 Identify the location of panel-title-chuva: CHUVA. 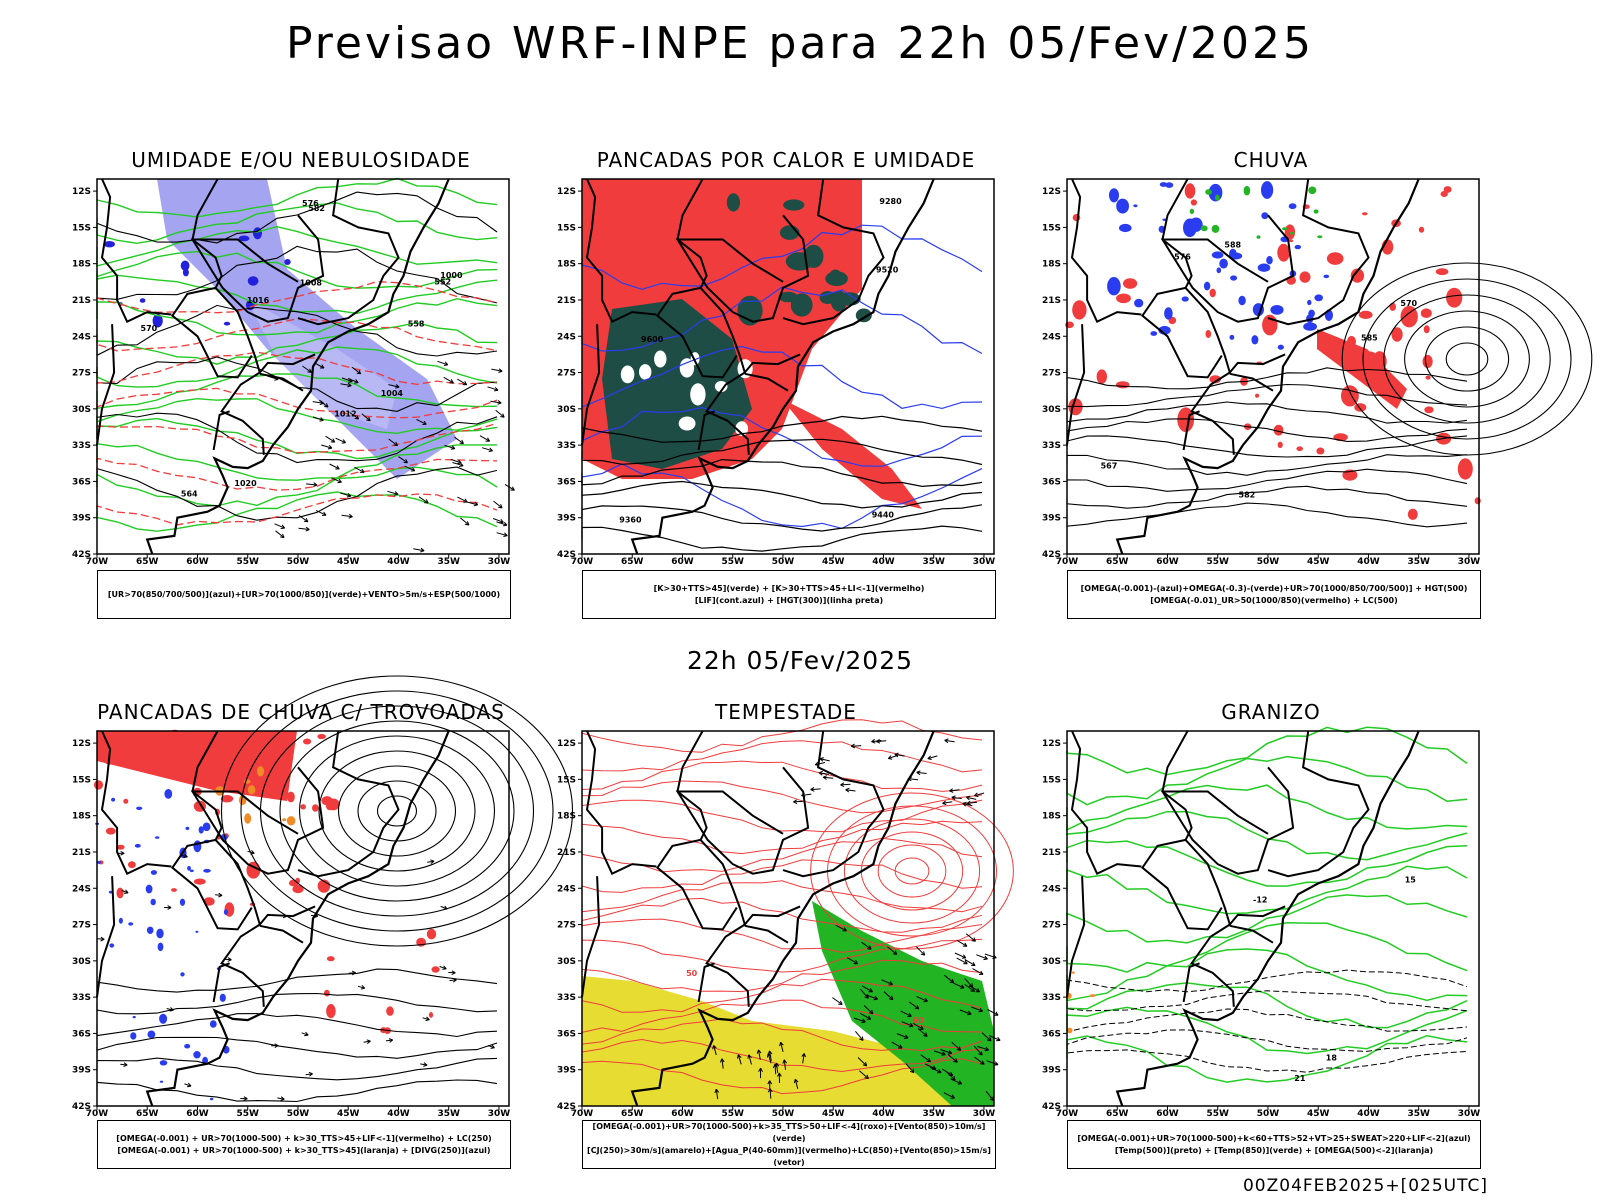
(1271, 160).